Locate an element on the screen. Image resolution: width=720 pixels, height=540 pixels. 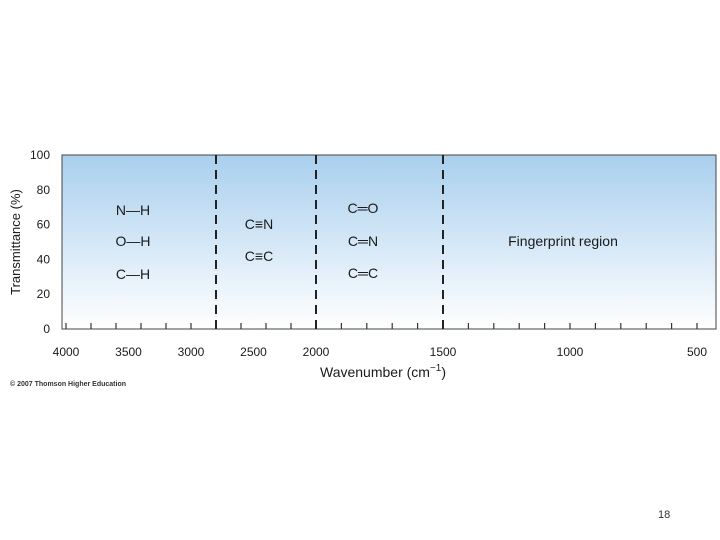
y-axis-label: Transmittance (%) is located at coordinates (15, 242).